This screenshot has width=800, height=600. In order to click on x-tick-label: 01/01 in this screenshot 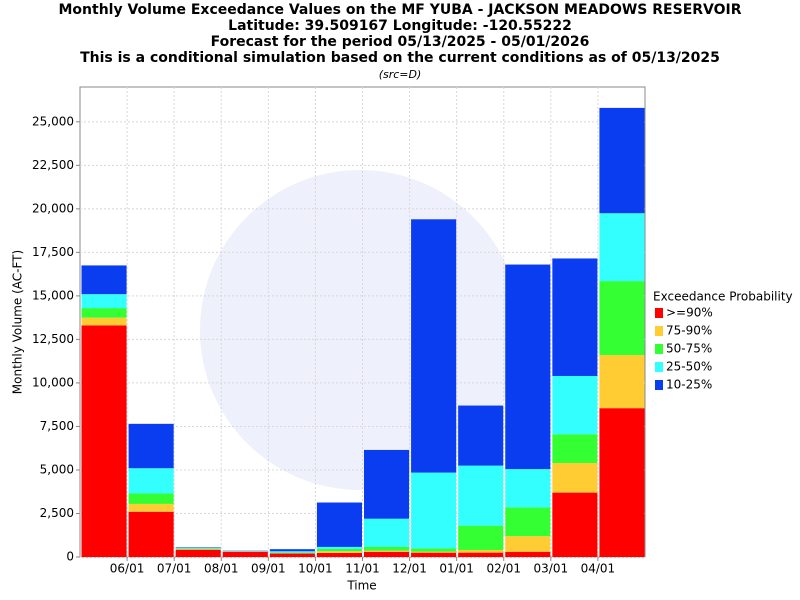, I will do `click(456, 569)`.